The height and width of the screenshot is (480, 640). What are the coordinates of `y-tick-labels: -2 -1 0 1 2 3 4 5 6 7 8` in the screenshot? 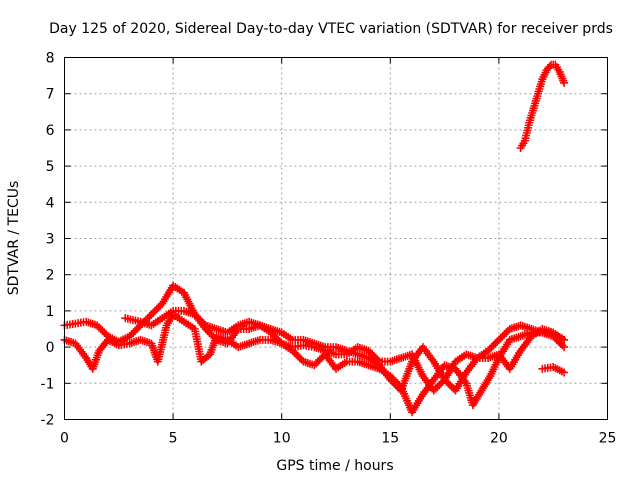 It's located at (48, 240).